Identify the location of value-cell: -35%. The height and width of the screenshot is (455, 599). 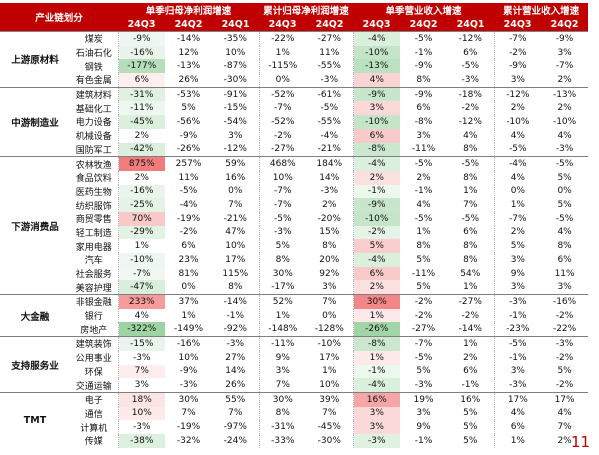
(236, 38).